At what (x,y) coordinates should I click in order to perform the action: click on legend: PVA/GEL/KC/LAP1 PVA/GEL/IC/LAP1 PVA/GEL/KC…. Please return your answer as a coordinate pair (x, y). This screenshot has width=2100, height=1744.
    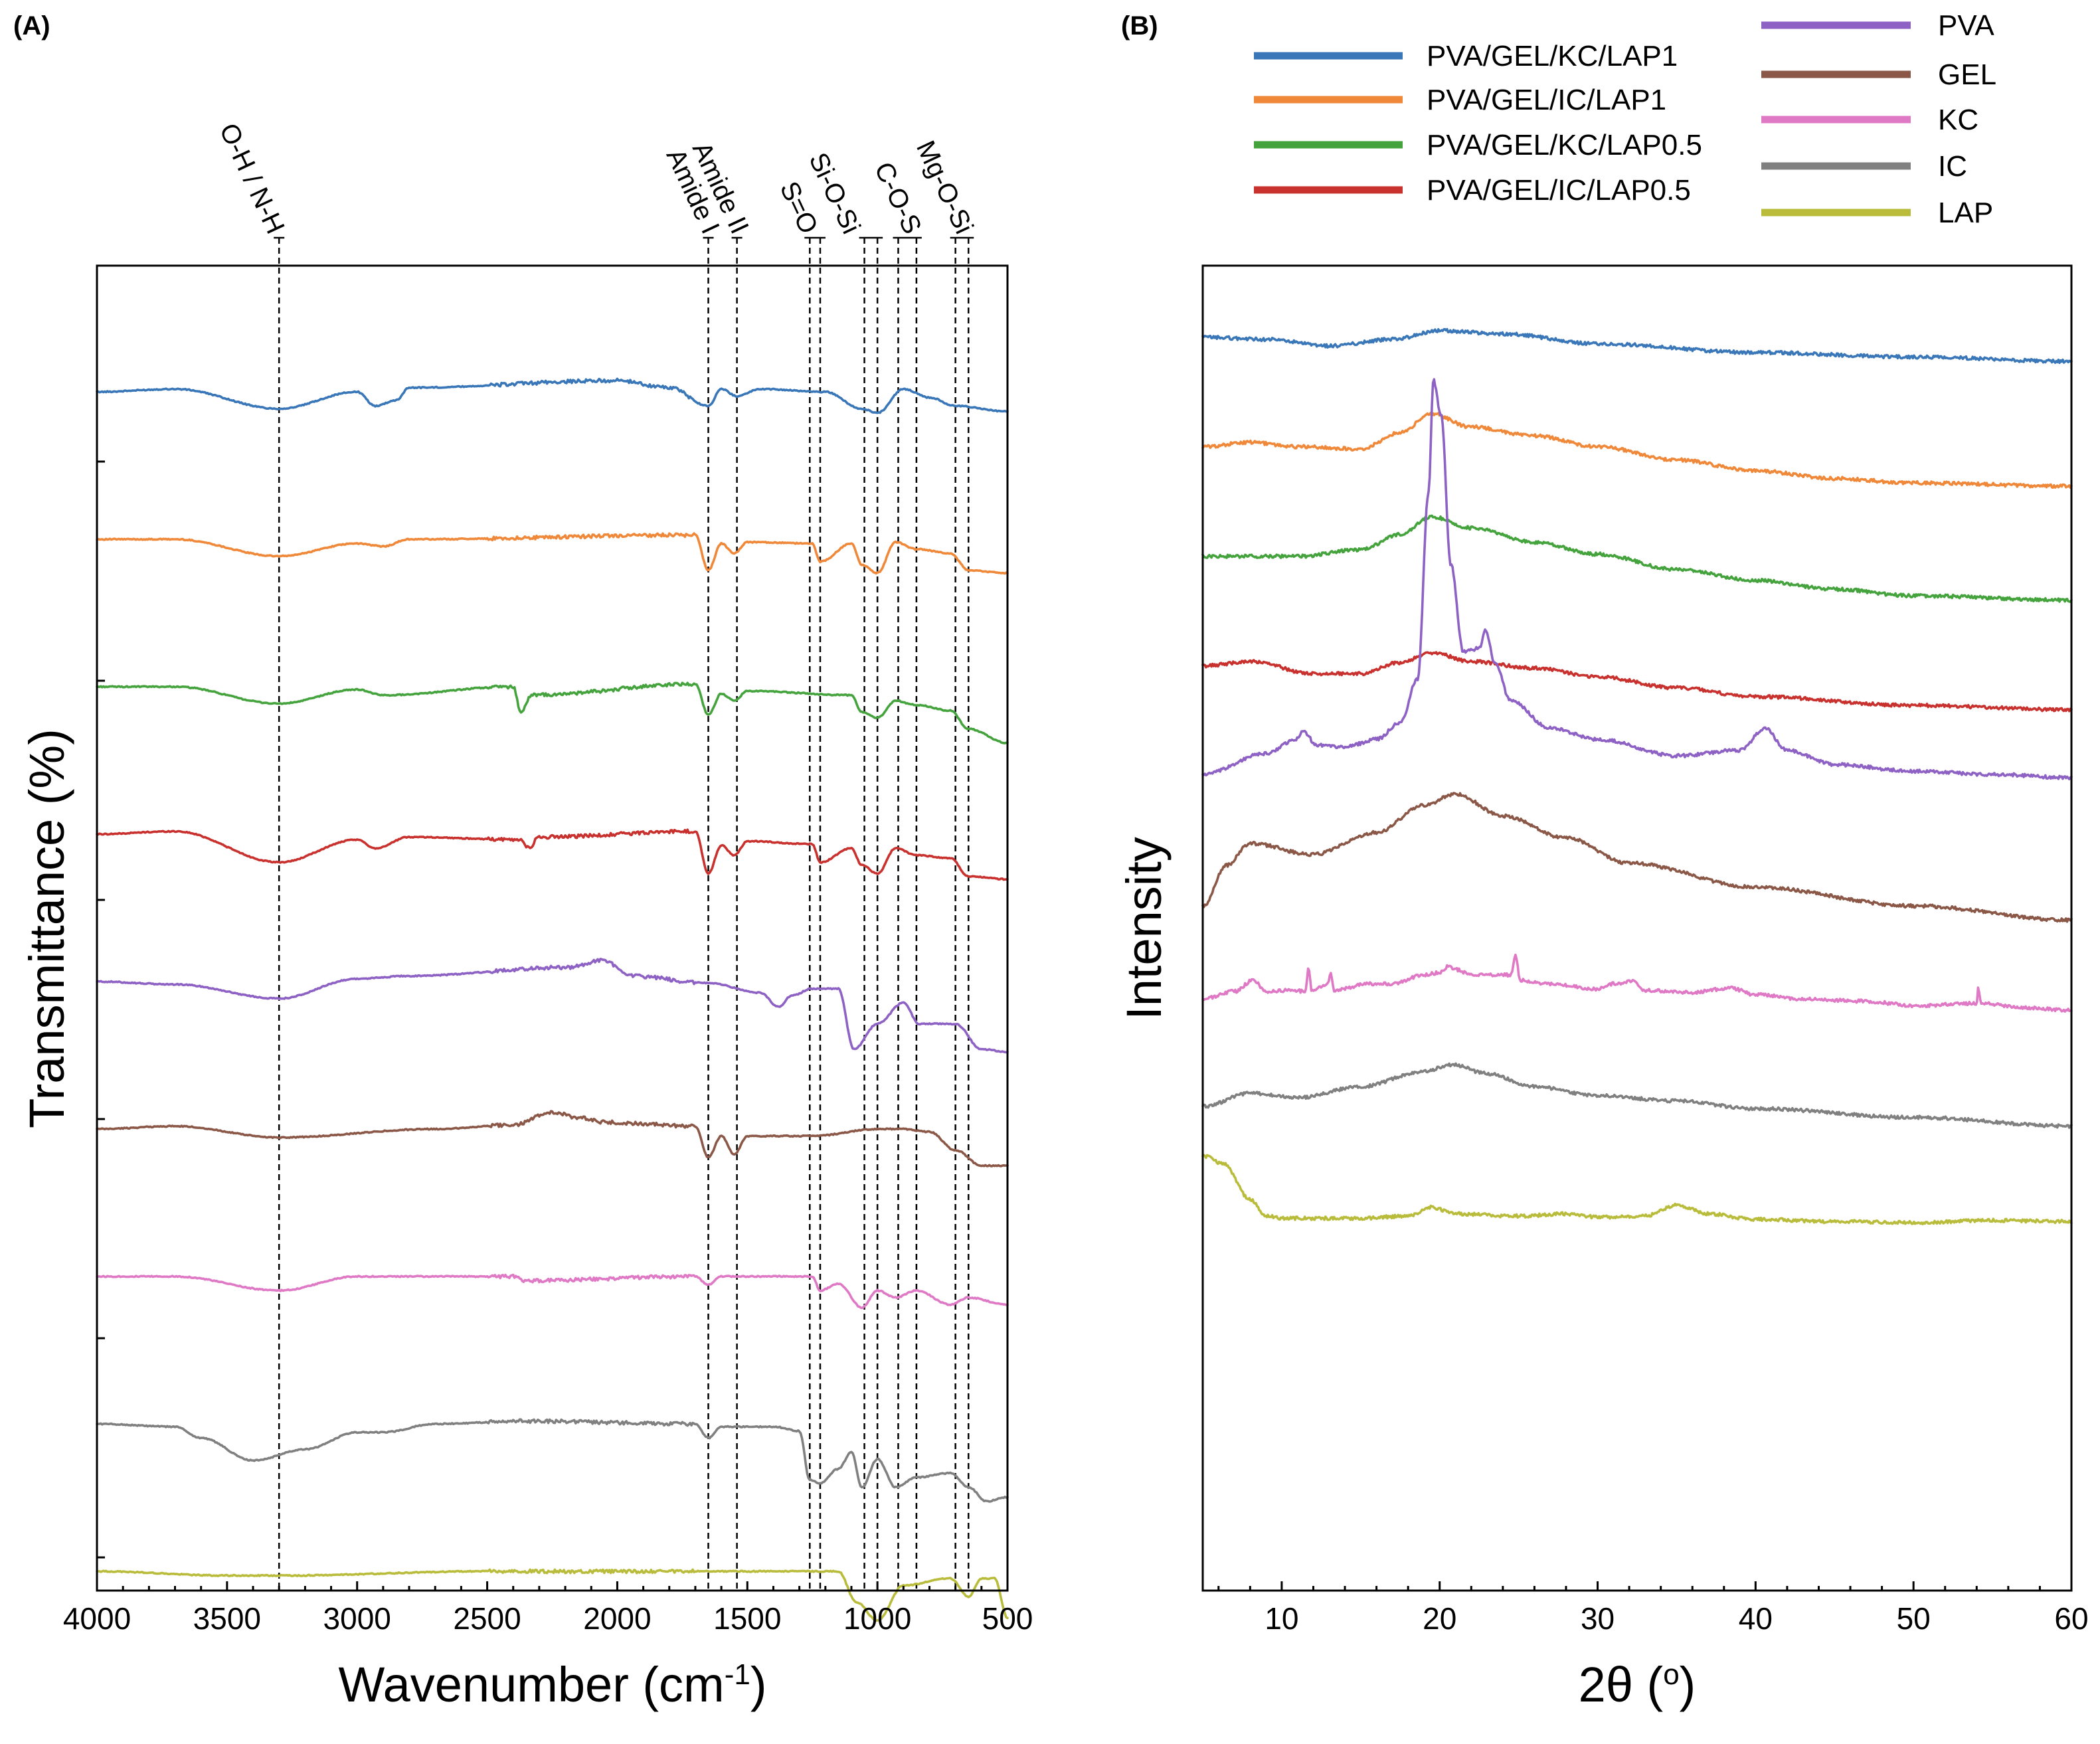
    Looking at the image, I should click on (1625, 119).